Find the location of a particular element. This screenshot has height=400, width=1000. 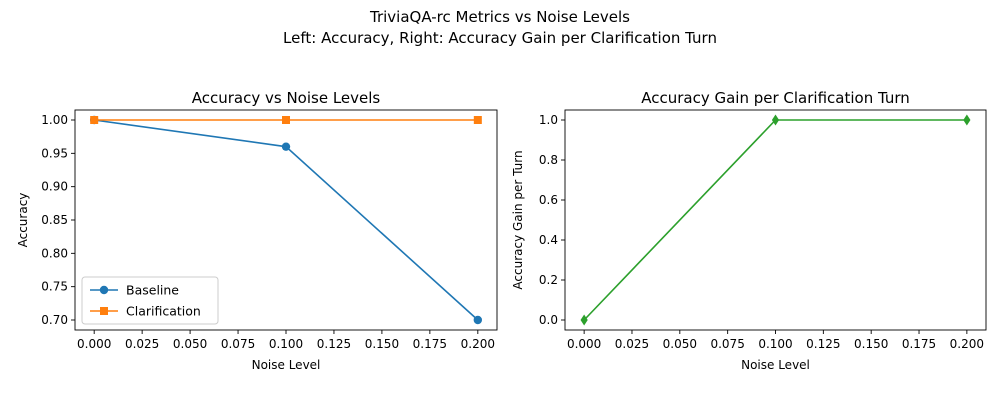

chart2-ytick-label-5: 0.8 is located at coordinates (548, 160).